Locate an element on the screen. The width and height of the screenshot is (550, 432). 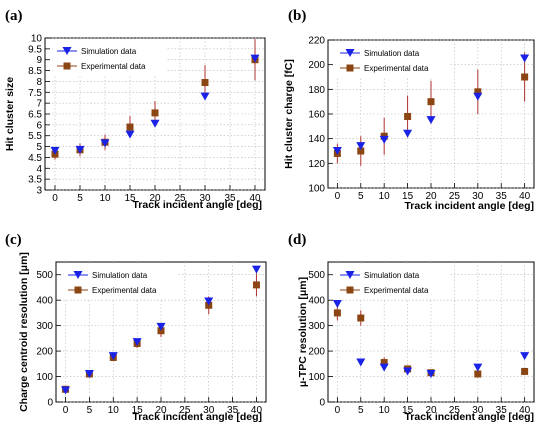
y-tick-label: 5 is located at coordinates (39, 147).